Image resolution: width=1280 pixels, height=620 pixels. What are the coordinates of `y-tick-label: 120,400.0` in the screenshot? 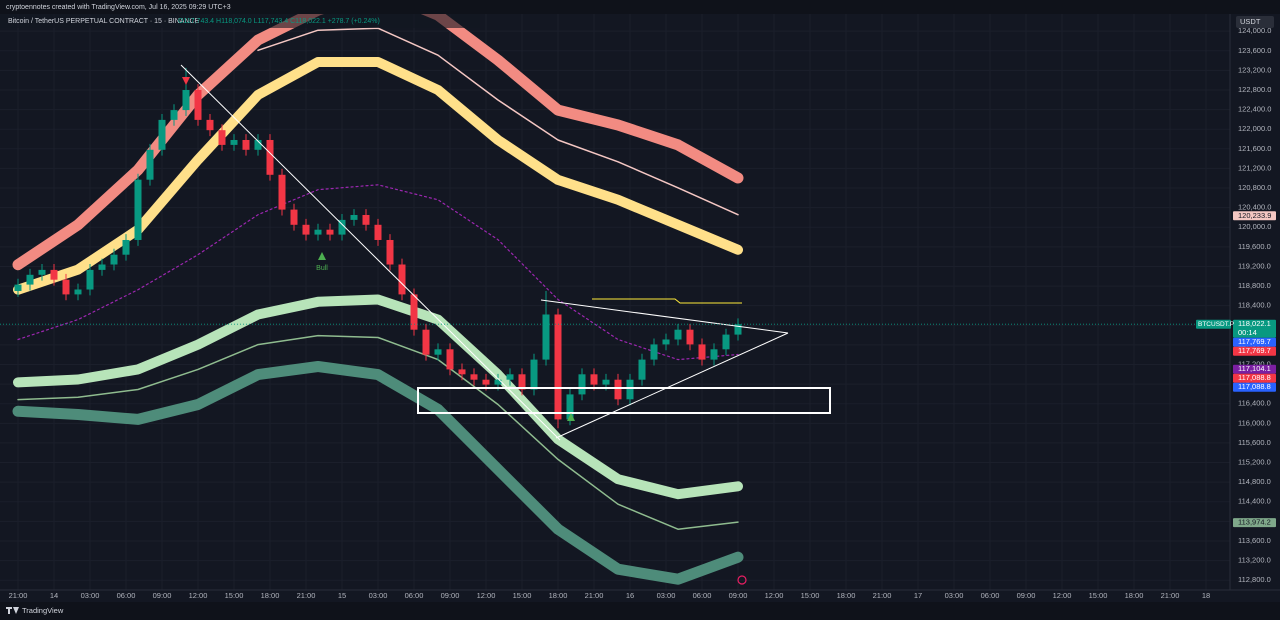 It's located at (1254, 207).